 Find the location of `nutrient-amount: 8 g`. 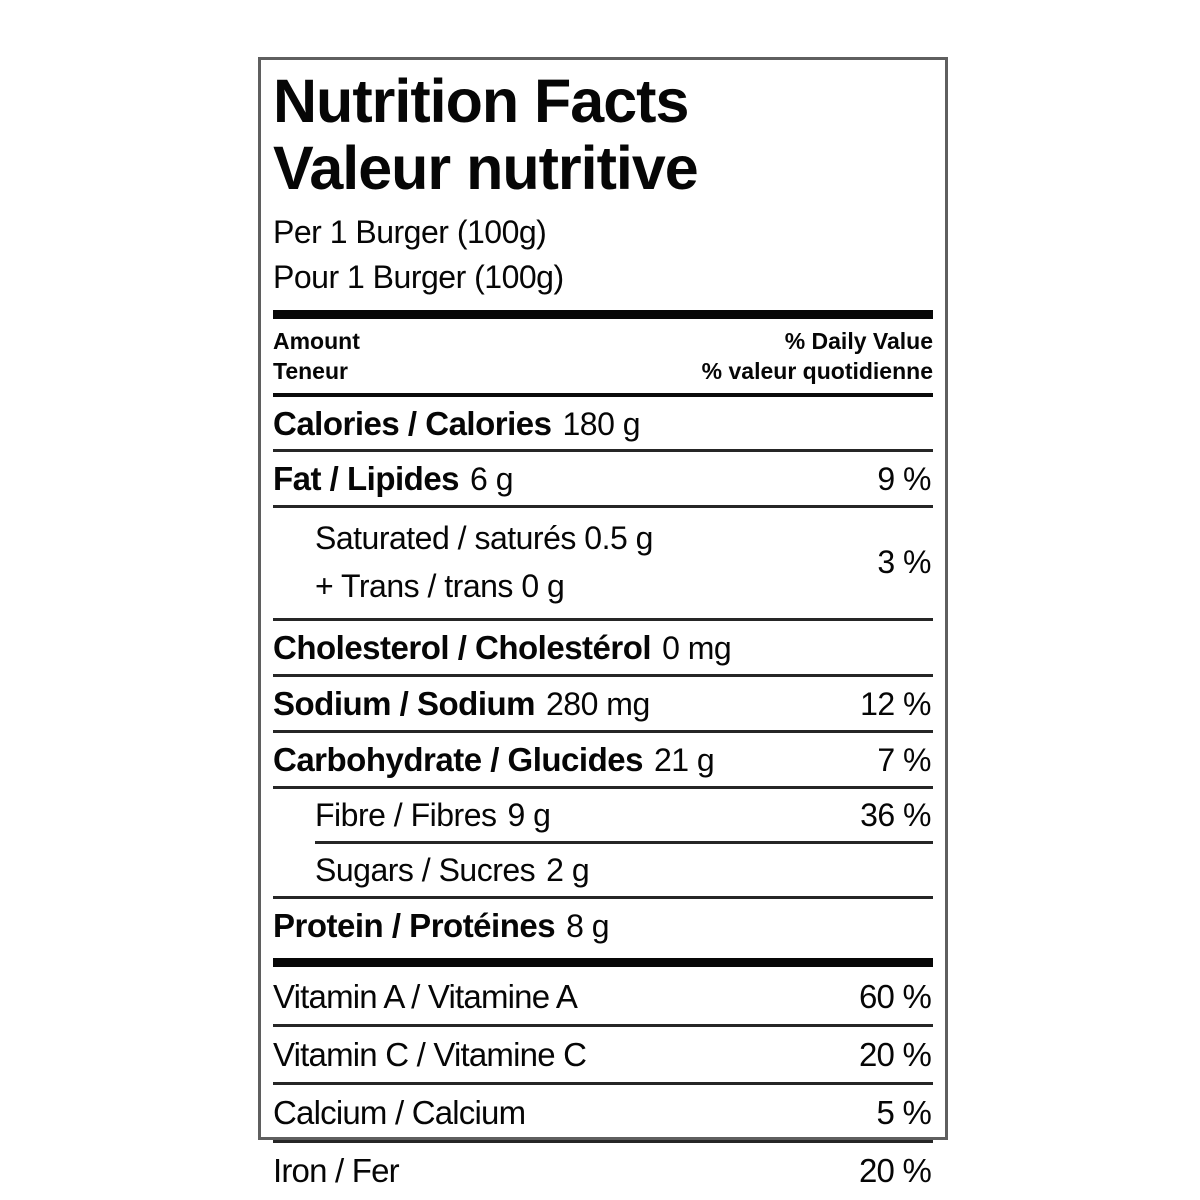

nutrient-amount: 8 g is located at coordinates (588, 925).